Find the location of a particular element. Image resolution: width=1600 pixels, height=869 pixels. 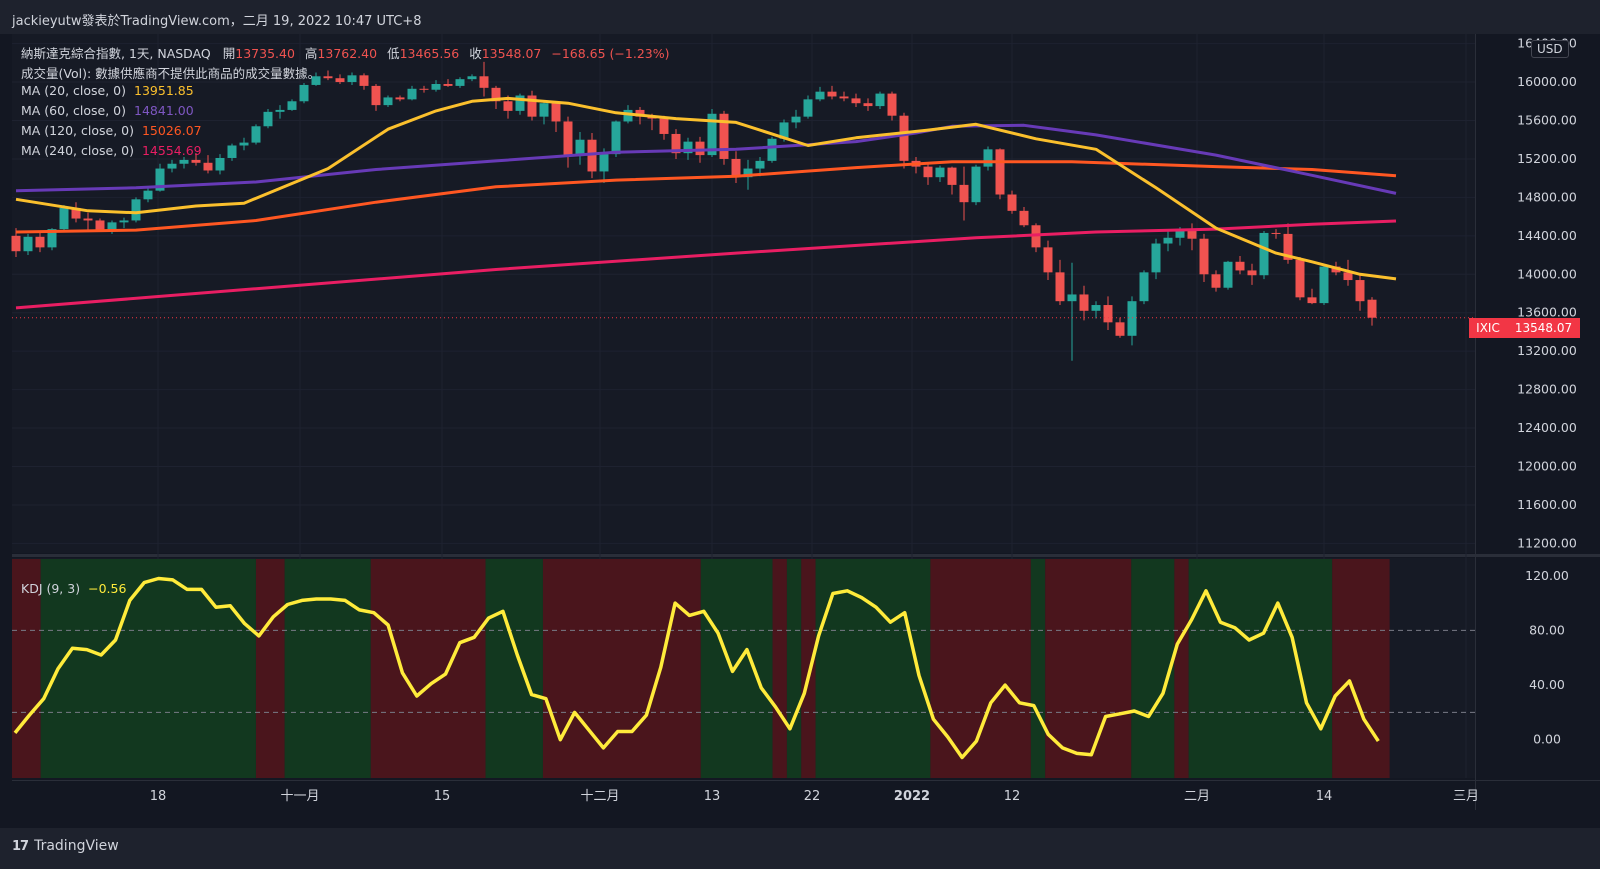

ma60-legend: MA (60, close, 0) 14841.00 is located at coordinates (107, 110).